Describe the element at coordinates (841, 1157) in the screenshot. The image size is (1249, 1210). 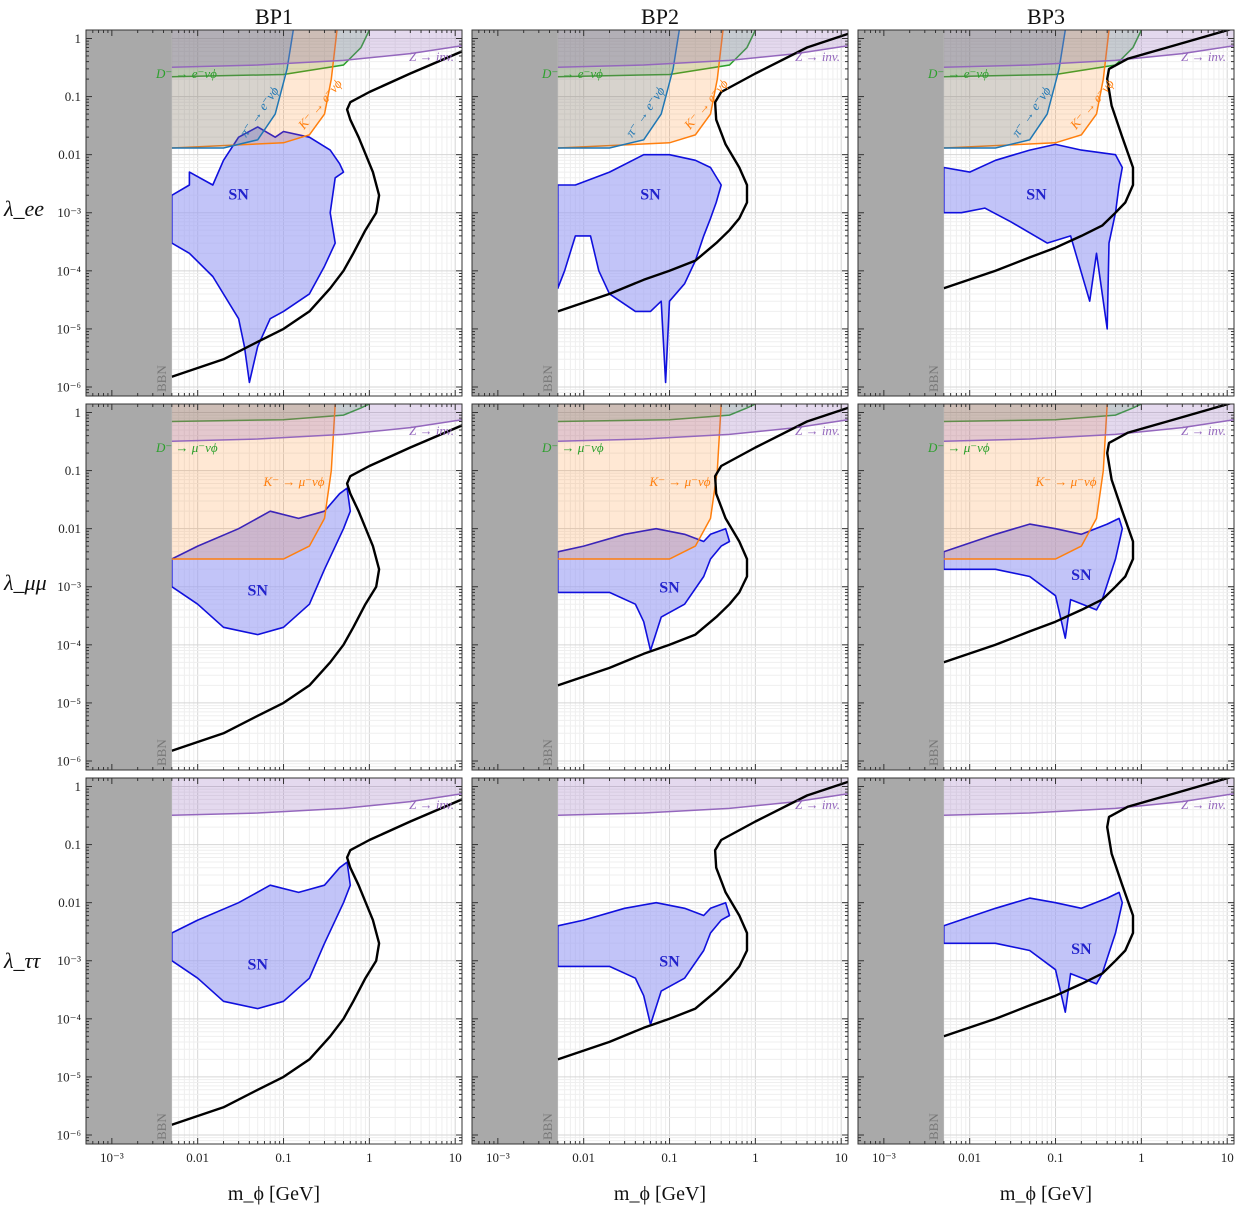
I see `x-tick-label: 10` at that location.